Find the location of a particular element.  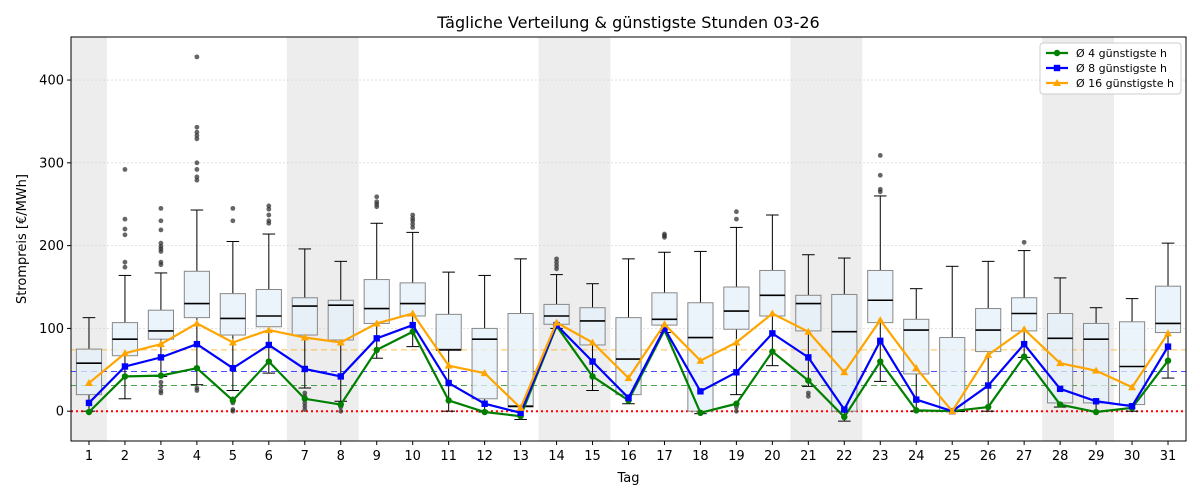

x-tick-label: 12 is located at coordinates (484, 456).